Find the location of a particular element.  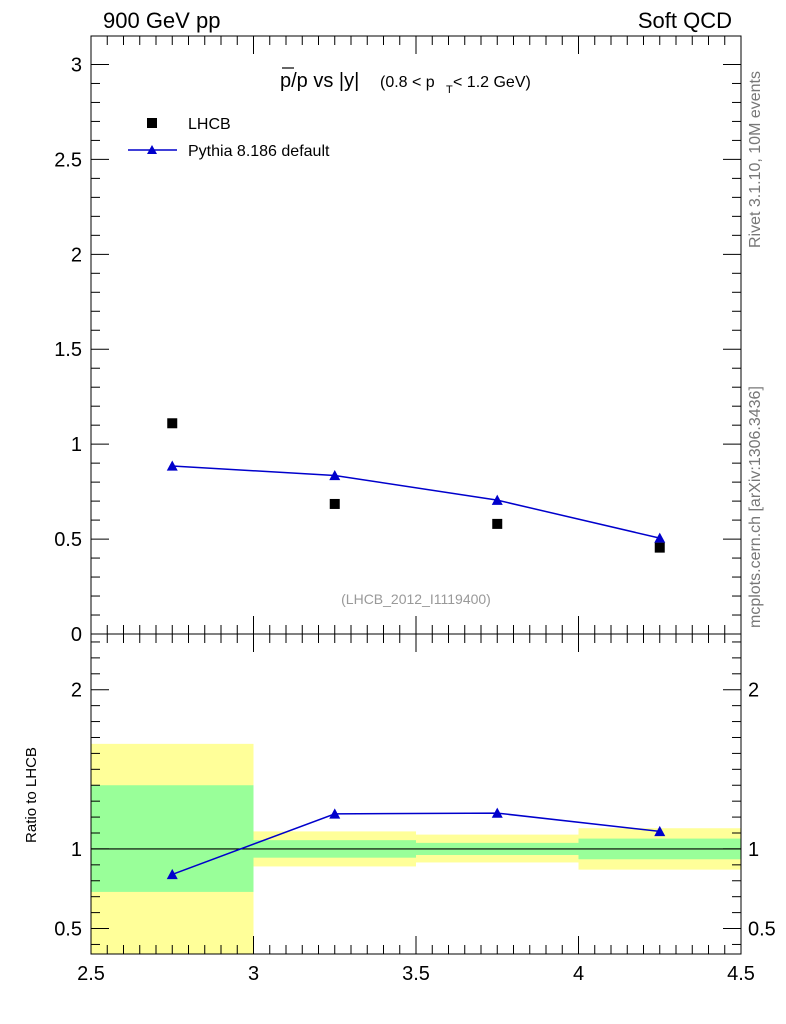

ratio-y-axis-label: Ratio to LHCB is located at coordinates (31, 795).